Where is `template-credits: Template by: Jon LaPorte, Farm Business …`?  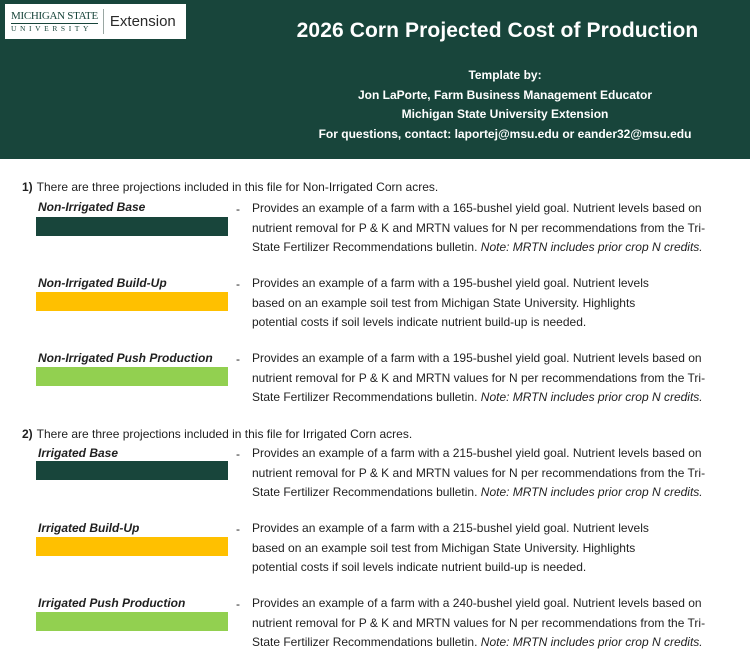
template-credits: Template by: Jon LaPorte, Farm Business … is located at coordinates (505, 105).